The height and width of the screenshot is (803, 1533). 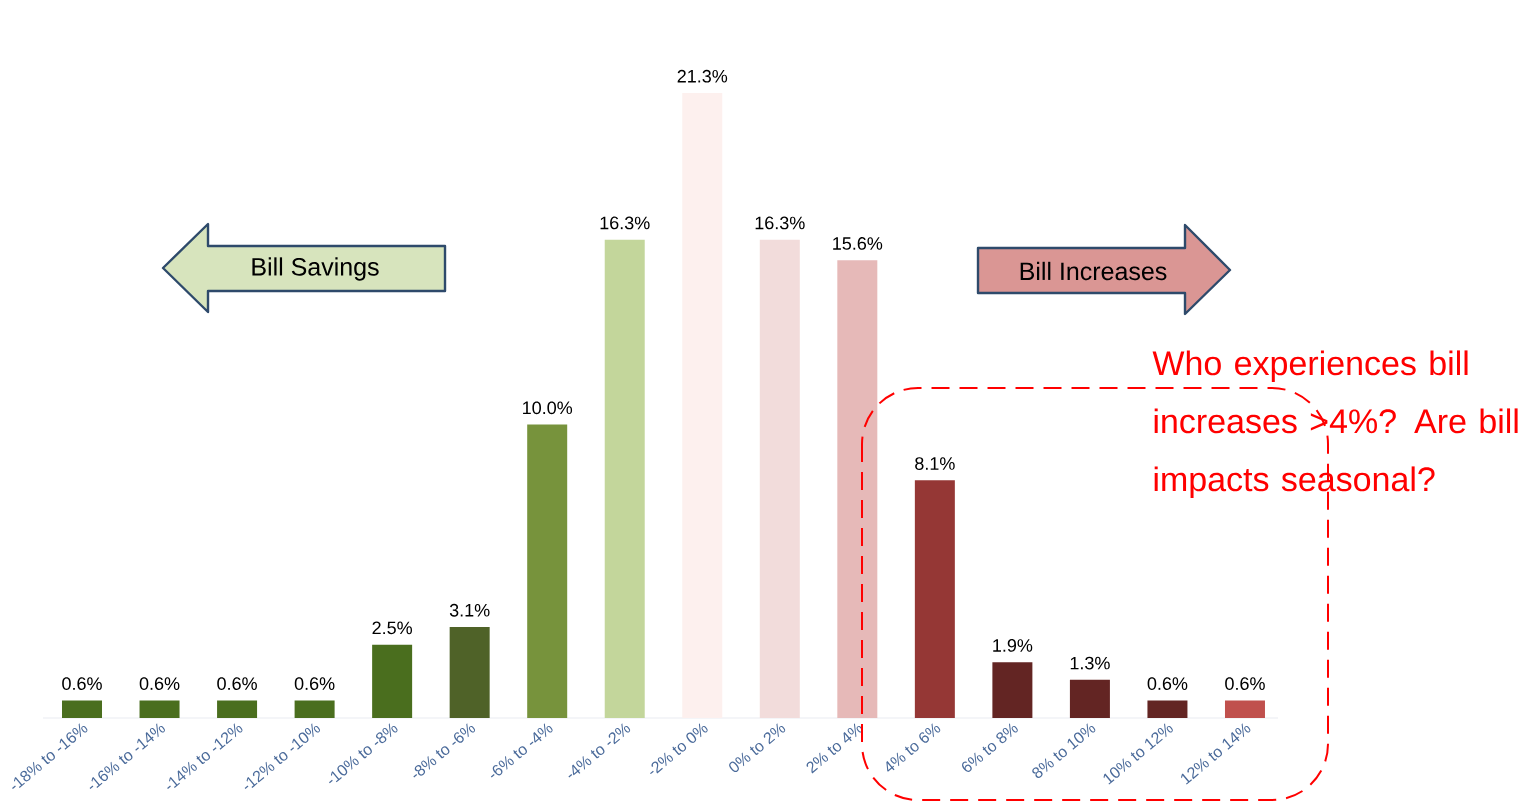 I want to click on x-tick-label: -2% to 0%, so click(x=679, y=749).